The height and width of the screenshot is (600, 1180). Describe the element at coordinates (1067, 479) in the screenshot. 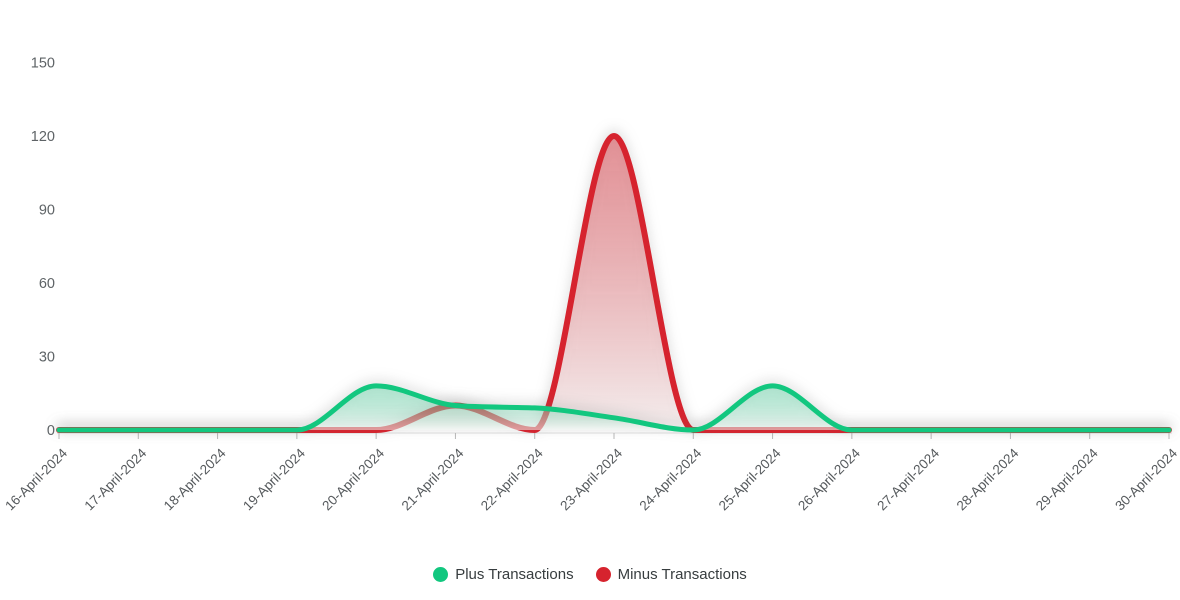

I see `x-axis-label: 29-April-2024` at that location.